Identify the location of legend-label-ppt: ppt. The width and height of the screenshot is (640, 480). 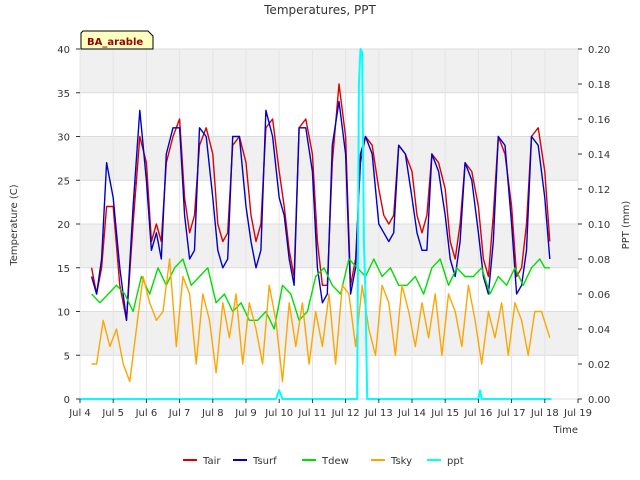
(455, 461).